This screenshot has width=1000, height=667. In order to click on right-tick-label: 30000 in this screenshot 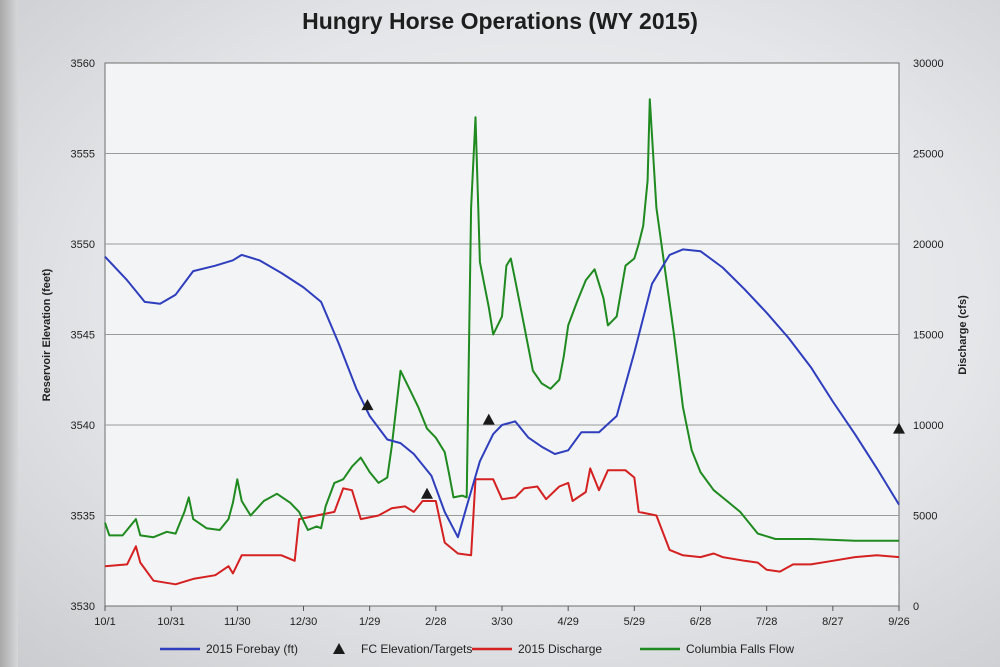, I will do `click(928, 64)`.